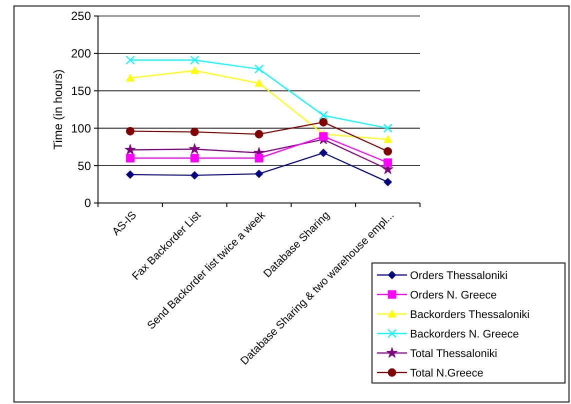  What do you see at coordinates (454, 354) in the screenshot?
I see `legend-label: Total Thessaloniki` at bounding box center [454, 354].